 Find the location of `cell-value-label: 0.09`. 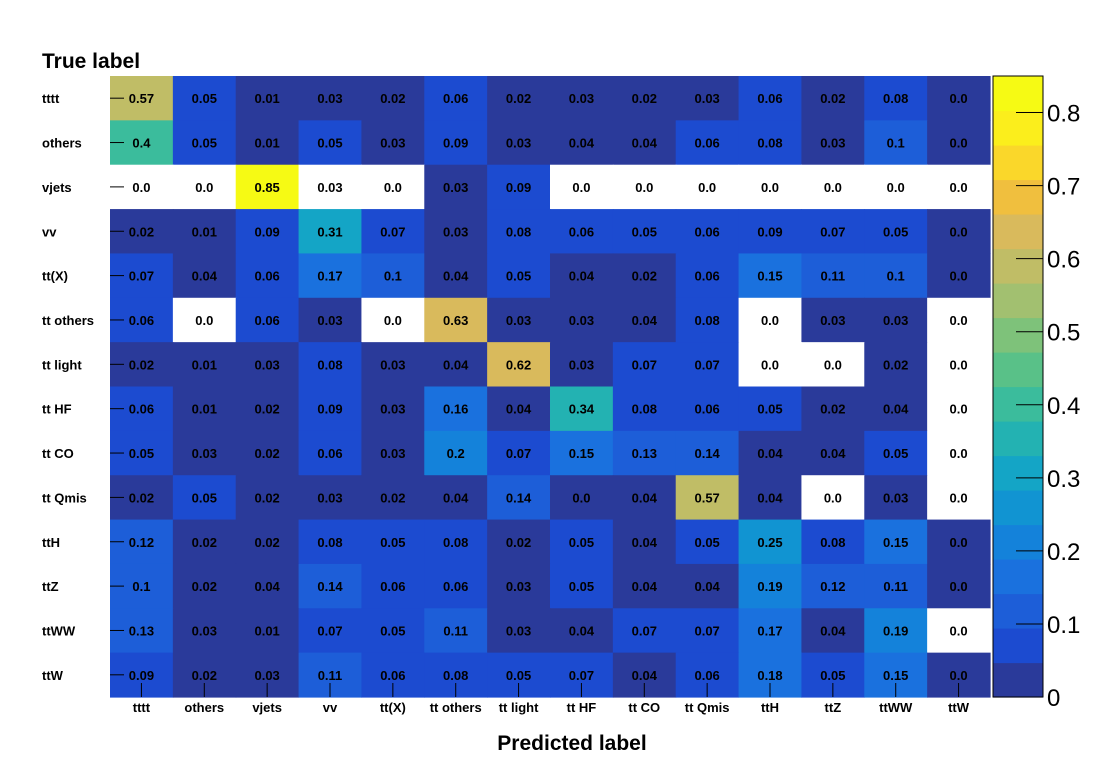

cell-value-label: 0.09 is located at coordinates (141, 675).